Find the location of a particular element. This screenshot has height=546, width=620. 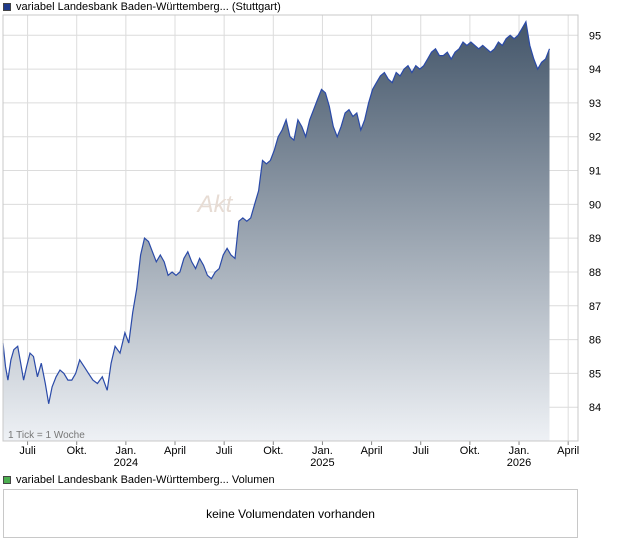

y-tick-label: 88 is located at coordinates (595, 273).